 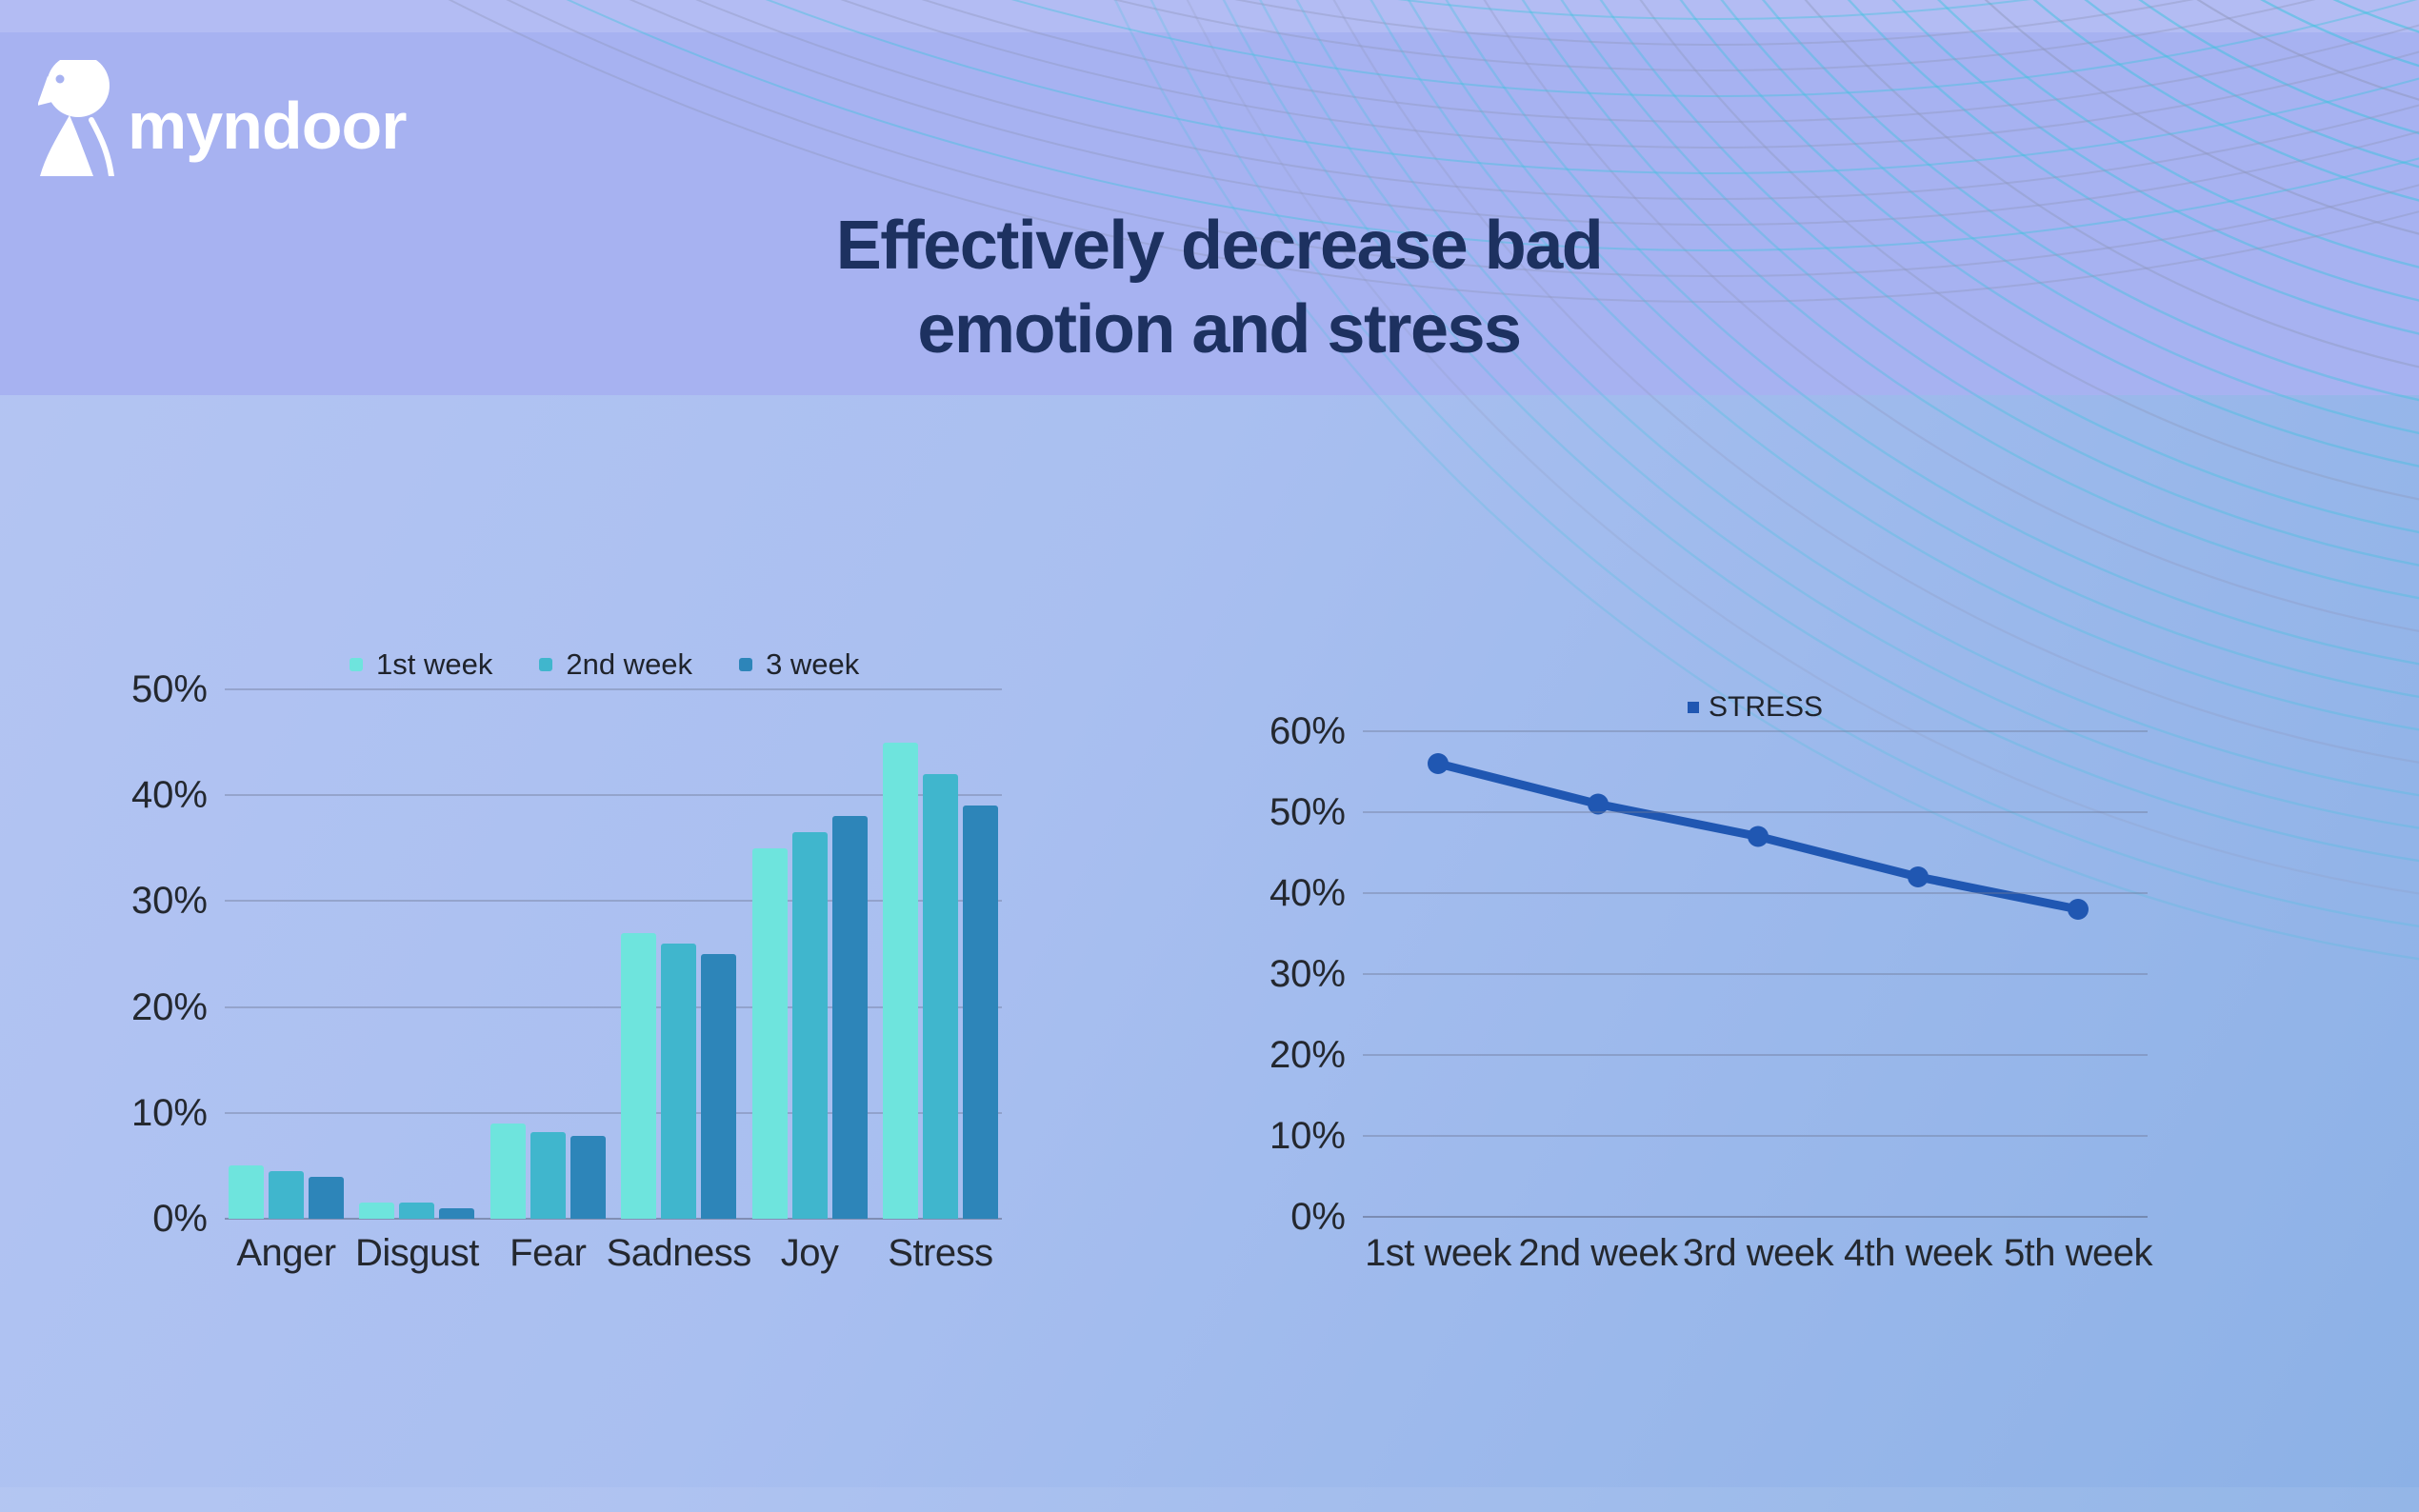 I want to click on bar-sadness-3-week, so click(x=719, y=1086).